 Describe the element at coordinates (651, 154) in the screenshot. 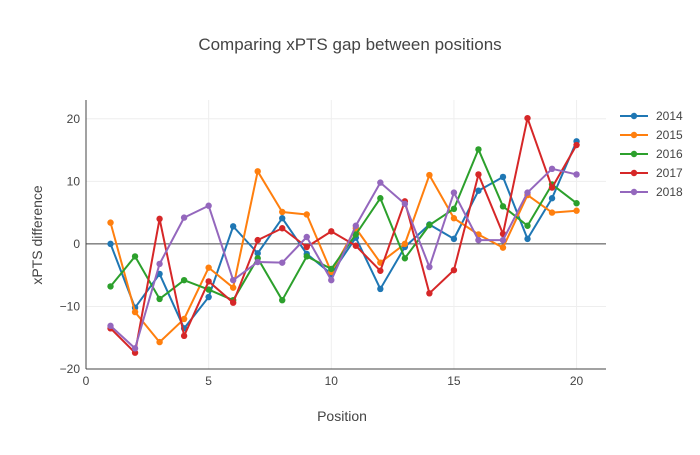

I see `legend-item-2016: 2016` at that location.